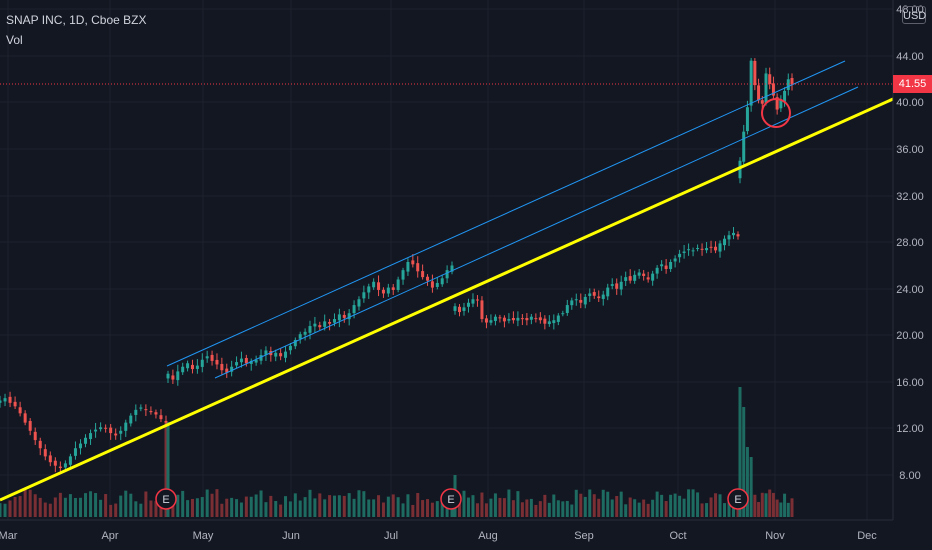  What do you see at coordinates (914, 15) in the screenshot?
I see `currency-badge: USD` at bounding box center [914, 15].